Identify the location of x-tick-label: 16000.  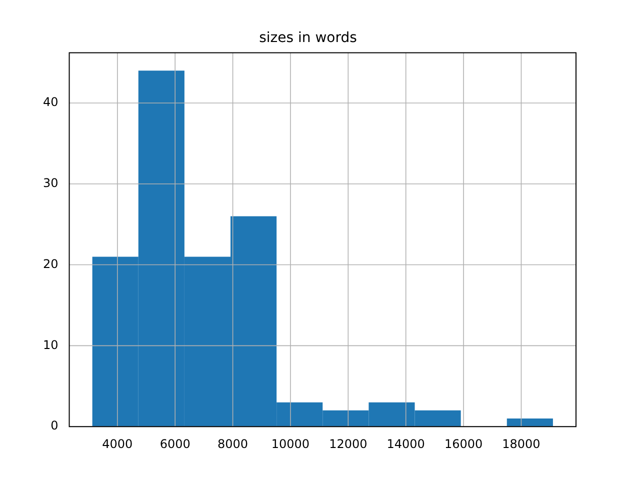
(463, 443).